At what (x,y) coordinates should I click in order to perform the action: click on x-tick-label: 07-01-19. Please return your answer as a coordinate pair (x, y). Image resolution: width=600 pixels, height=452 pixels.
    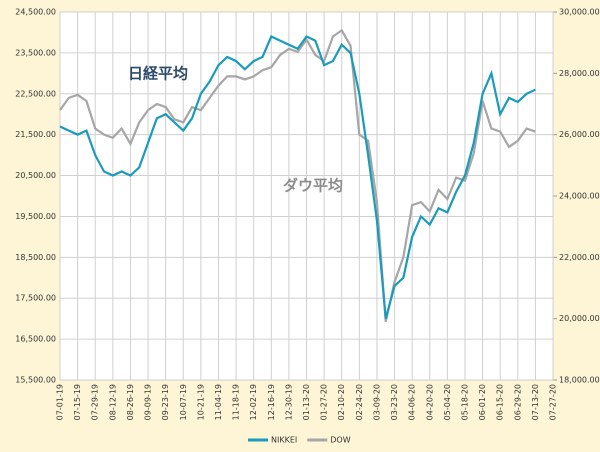
    Looking at the image, I should click on (60, 402).